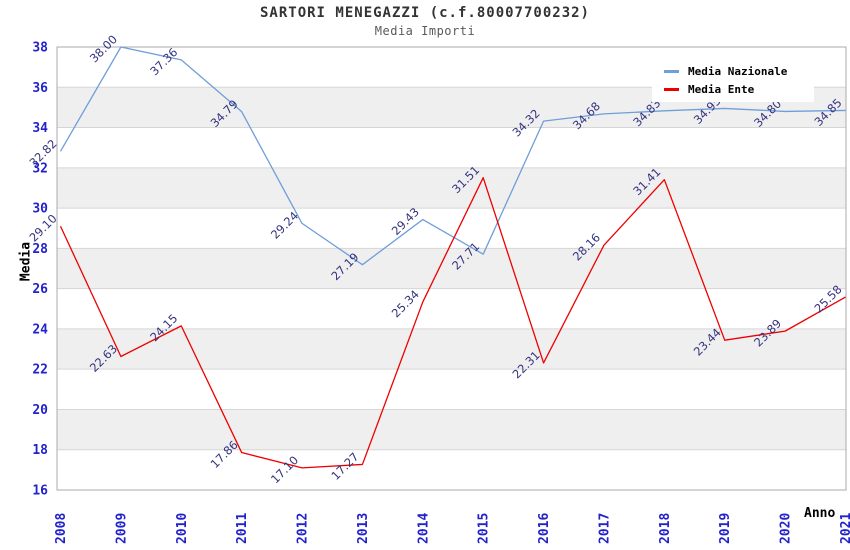 Image resolution: width=850 pixels, height=550 pixels. What do you see at coordinates (733, 80) in the screenshot?
I see `legend: Media Nazionale Media Ente` at bounding box center [733, 80].